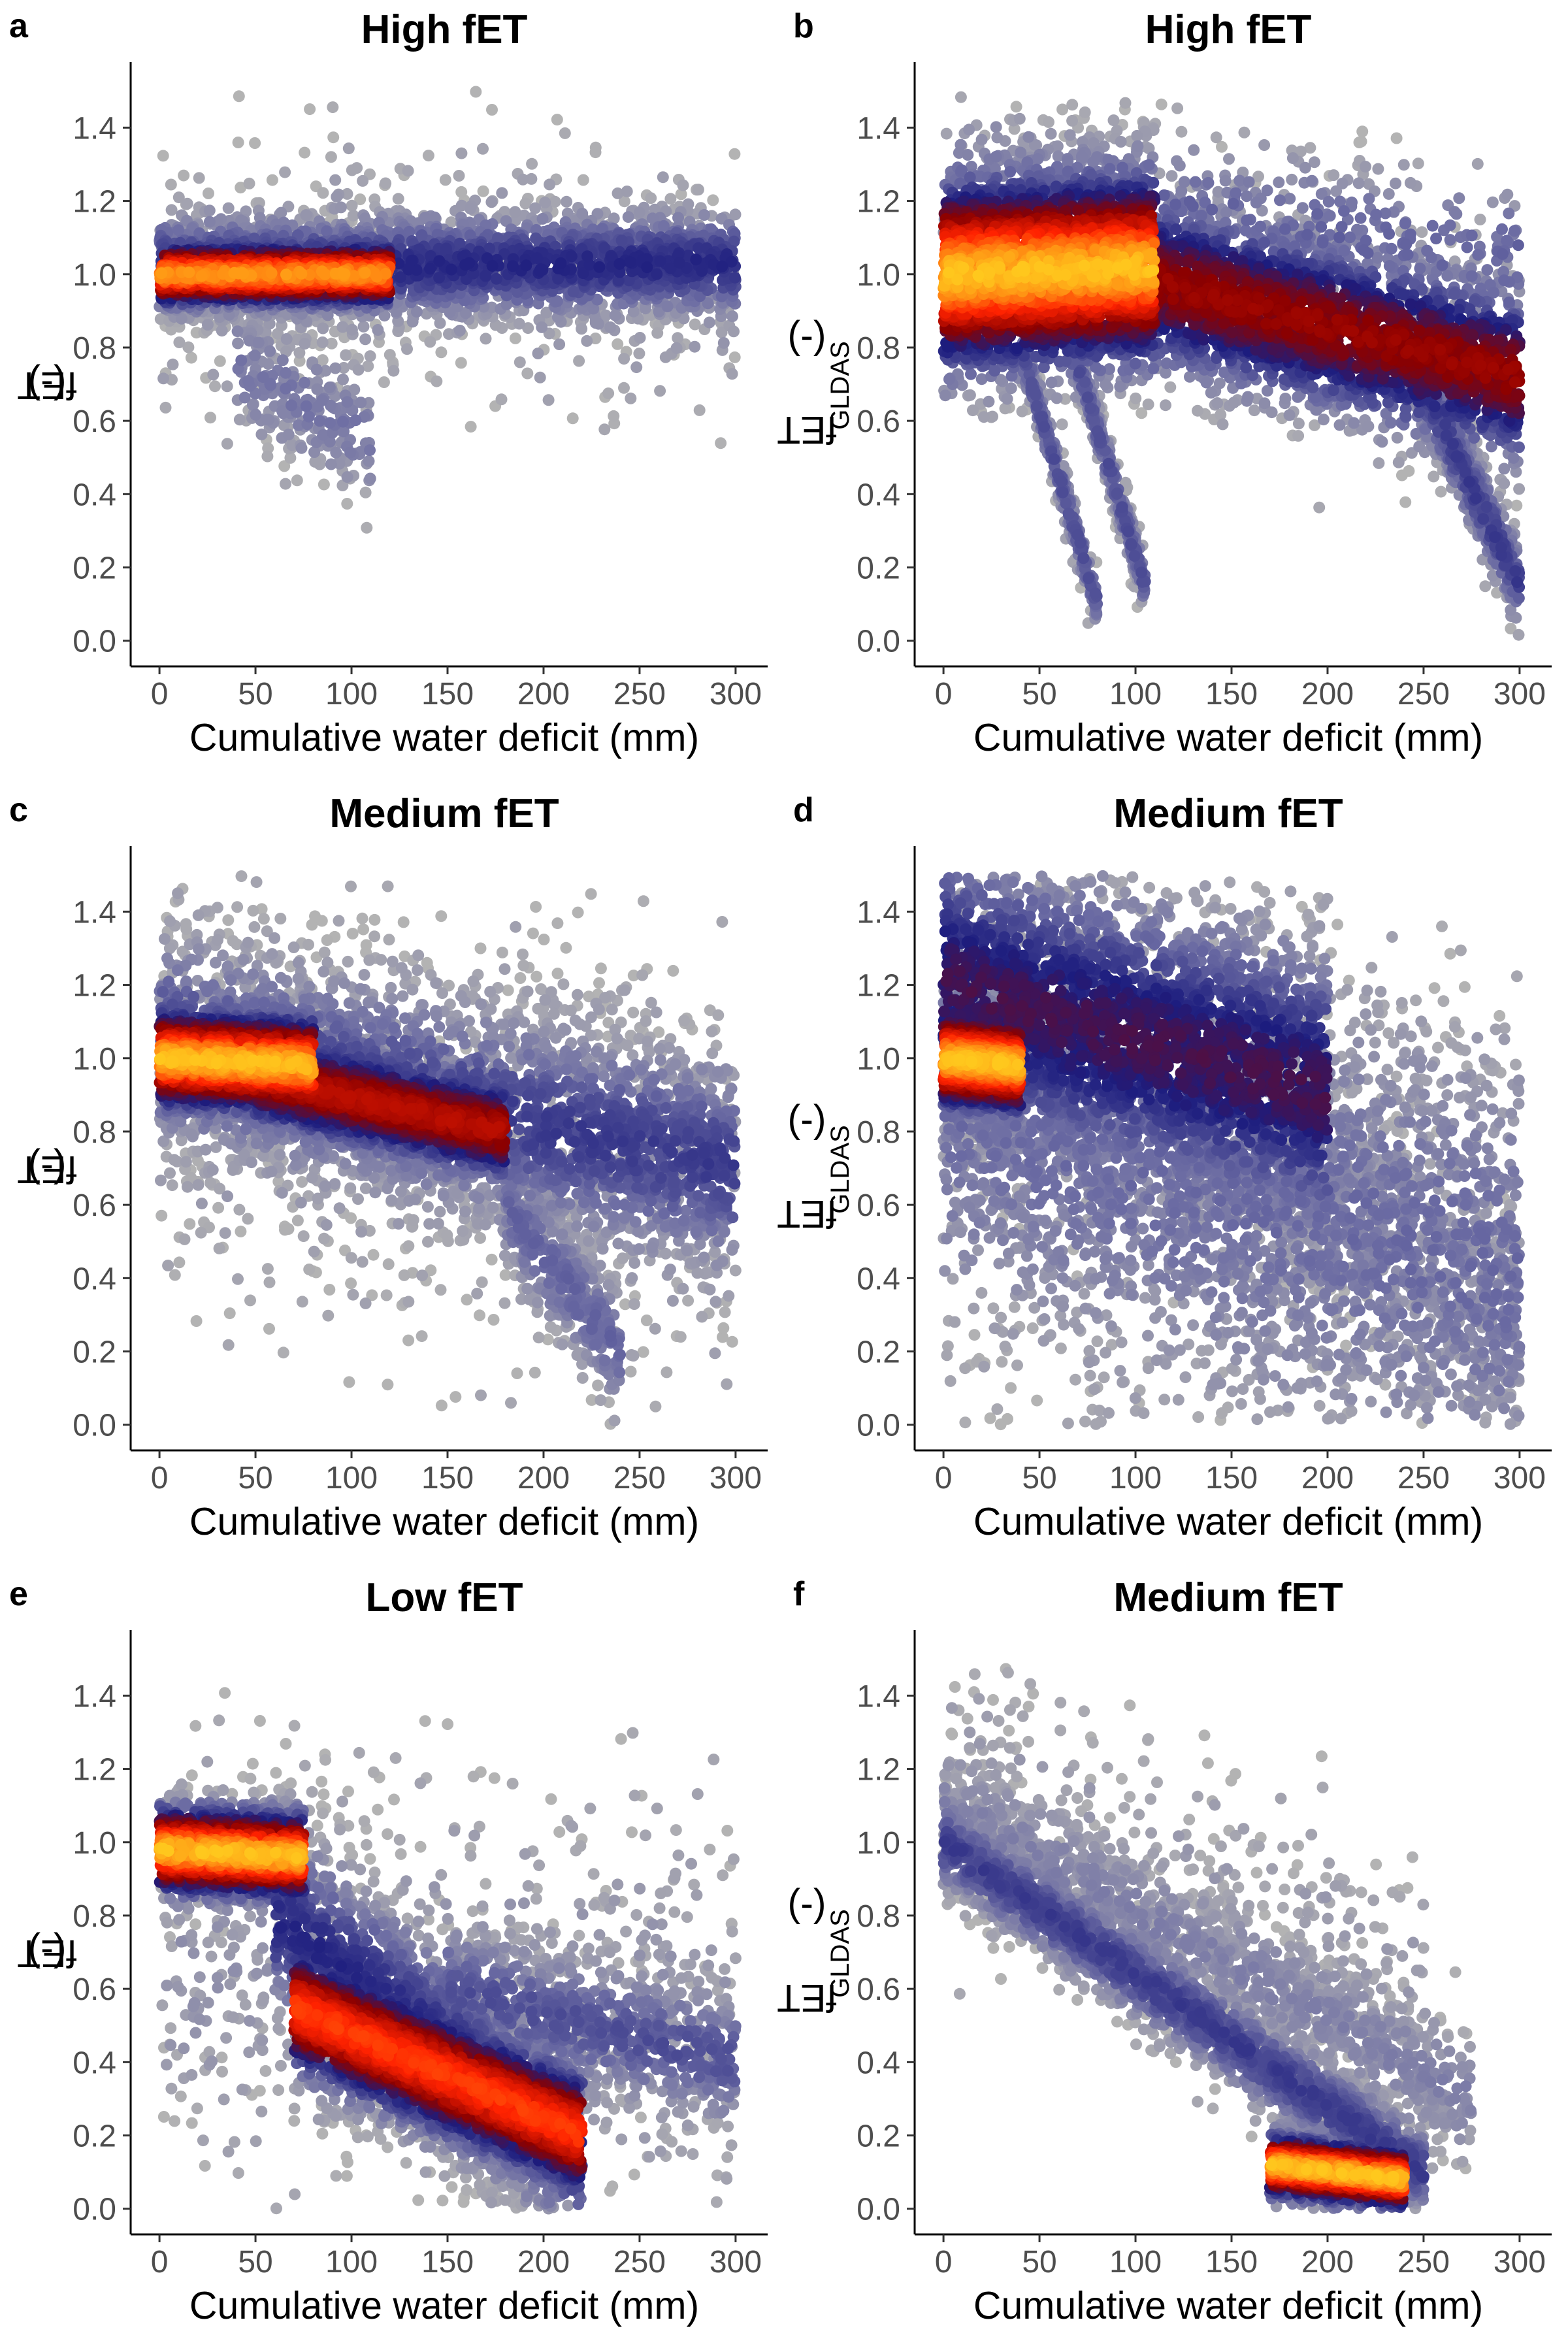 This screenshot has height=2352, width=1568. I want to click on y-tick-label: 0.8, so click(94, 348).